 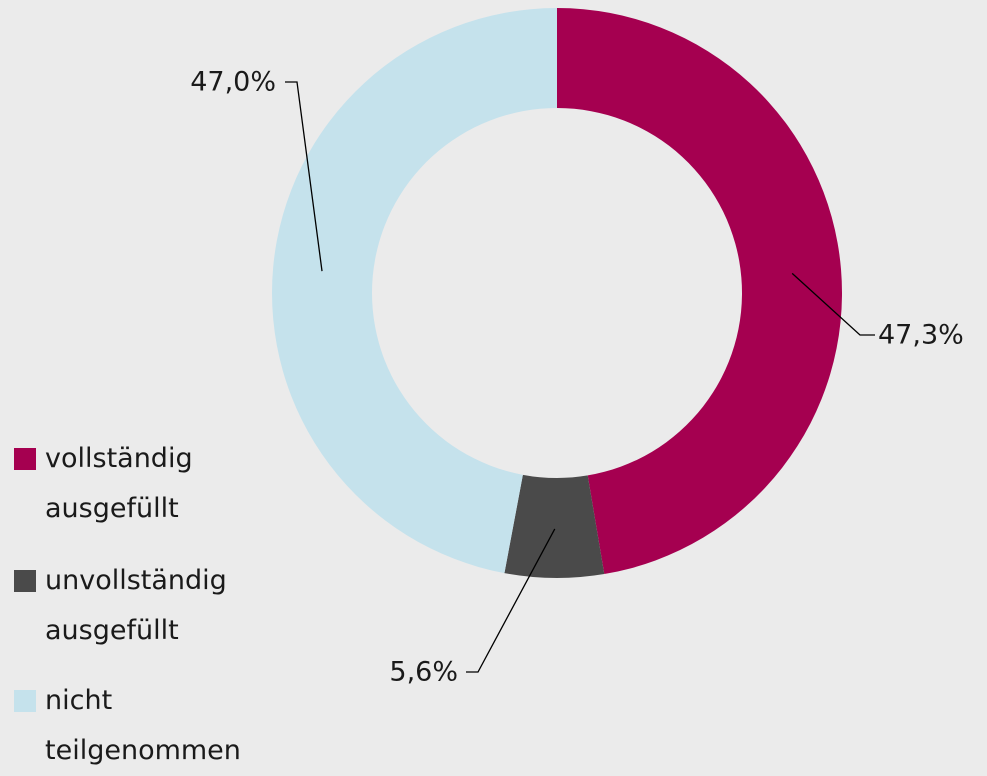 I want to click on legend-item: nicht teilgenommen, so click(x=144, y=726).